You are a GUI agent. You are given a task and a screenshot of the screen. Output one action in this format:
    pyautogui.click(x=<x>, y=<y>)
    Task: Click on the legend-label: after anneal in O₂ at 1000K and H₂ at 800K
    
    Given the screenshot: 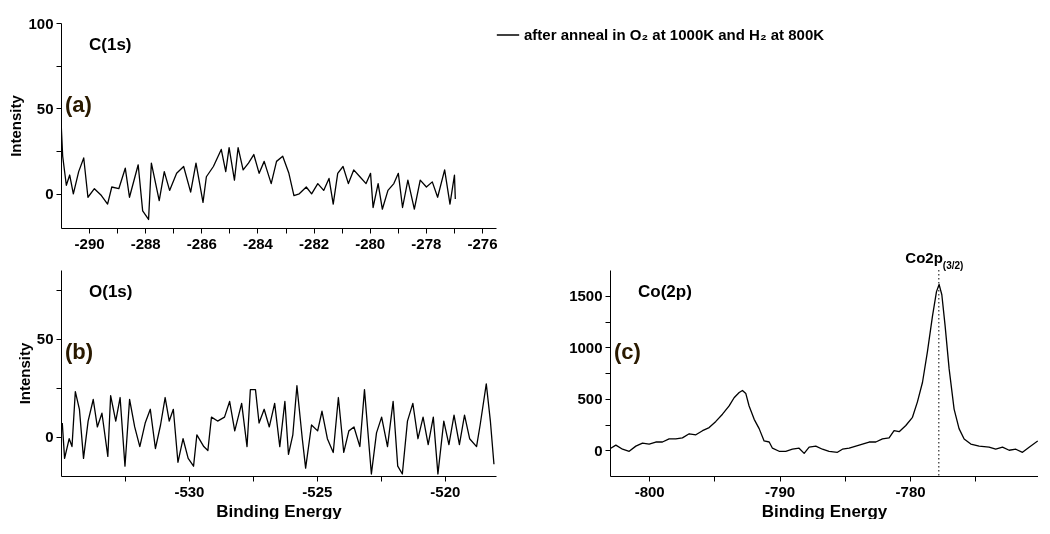 What is the action you would take?
    pyautogui.click(x=674, y=34)
    